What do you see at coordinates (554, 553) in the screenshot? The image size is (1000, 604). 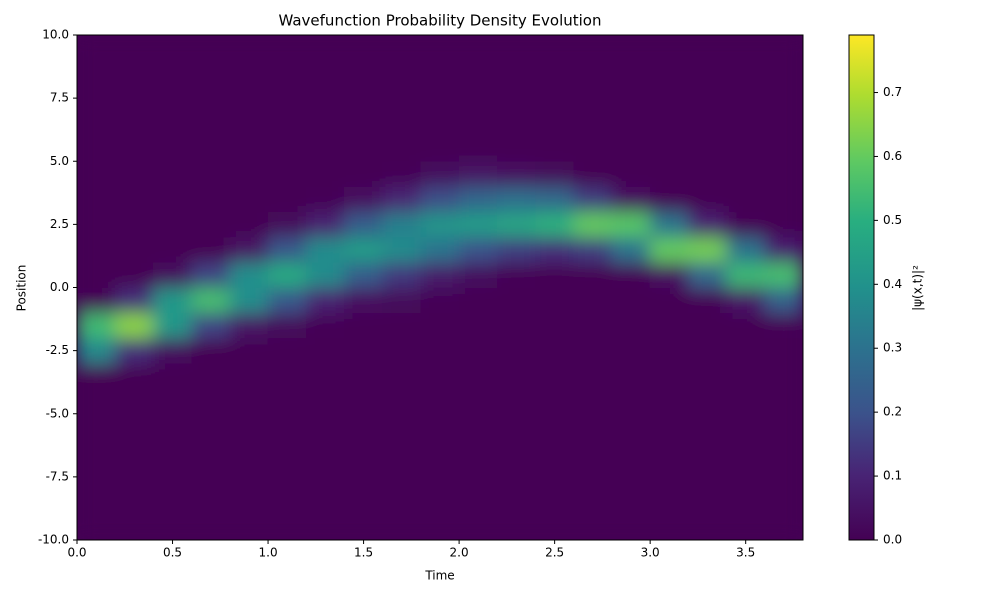 I see `x-tick-label: 2.5` at bounding box center [554, 553].